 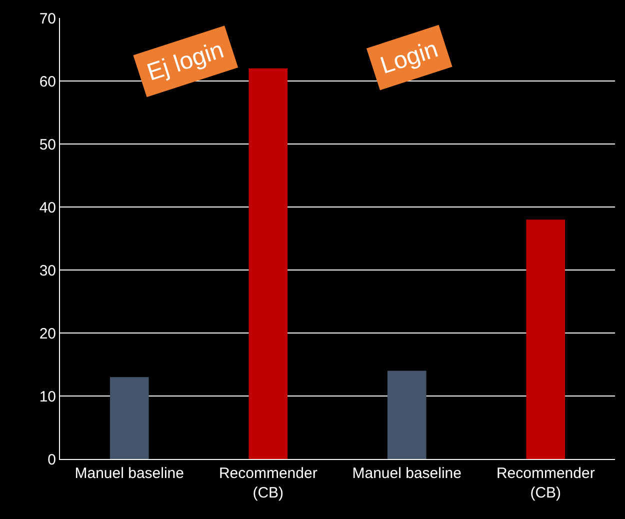 What do you see at coordinates (47, 271) in the screenshot?
I see `y-tick-label: 30` at bounding box center [47, 271].